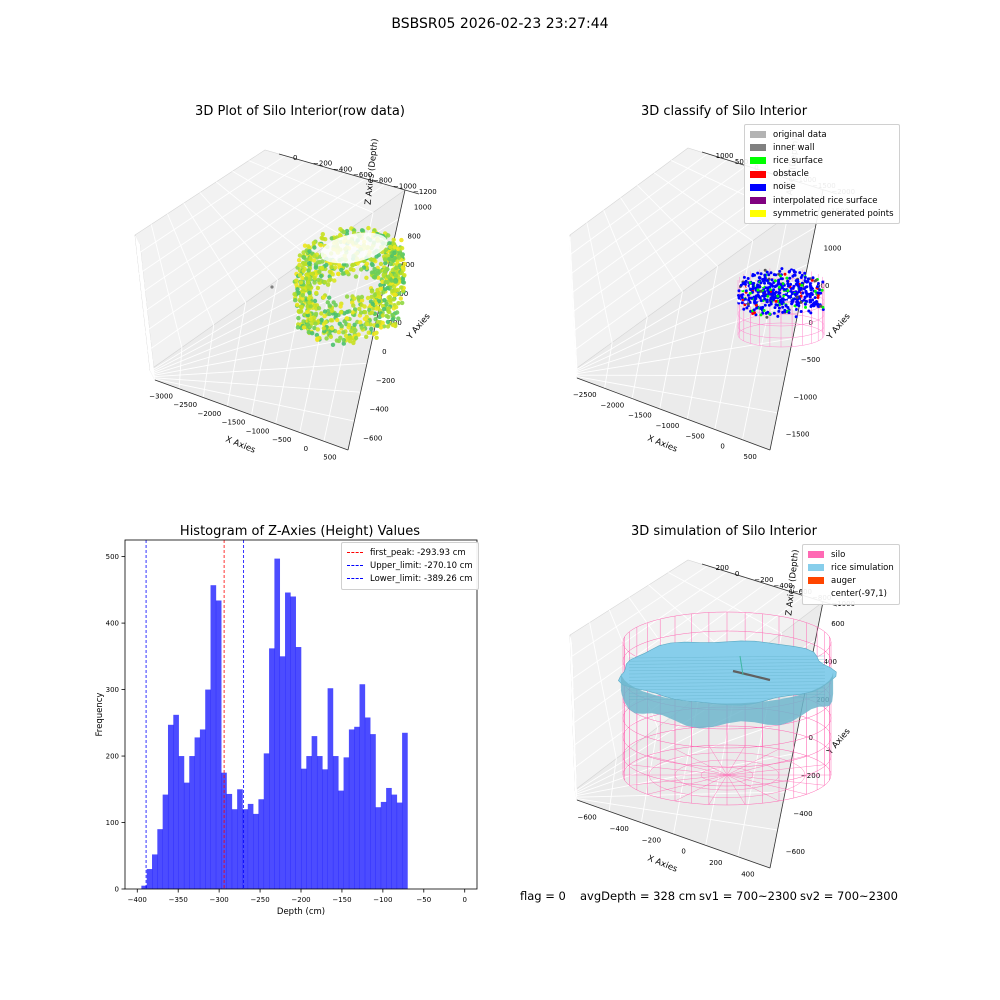 Image resolution: width=1000 pixels, height=1000 pixels. Describe the element at coordinates (372, 439) in the screenshot. I see `raw-y-tick: −600` at that location.